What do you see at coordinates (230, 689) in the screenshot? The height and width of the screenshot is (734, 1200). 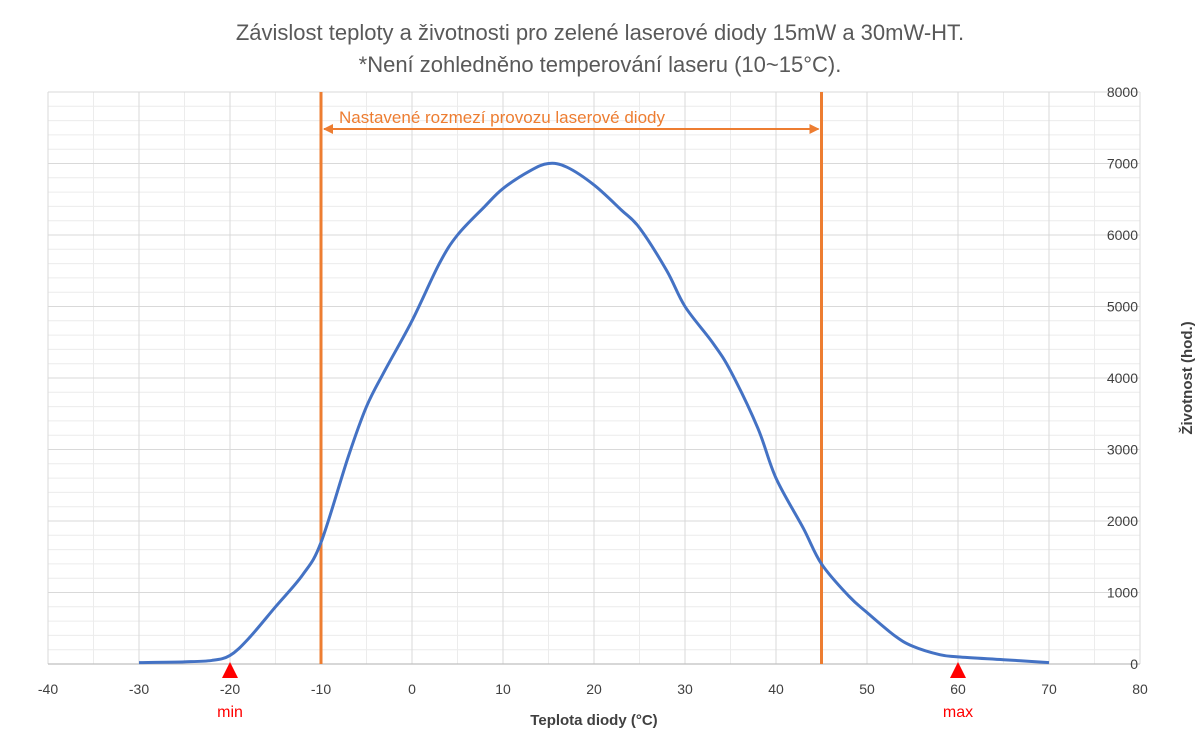 I see `x-tick-label: -20` at bounding box center [230, 689].